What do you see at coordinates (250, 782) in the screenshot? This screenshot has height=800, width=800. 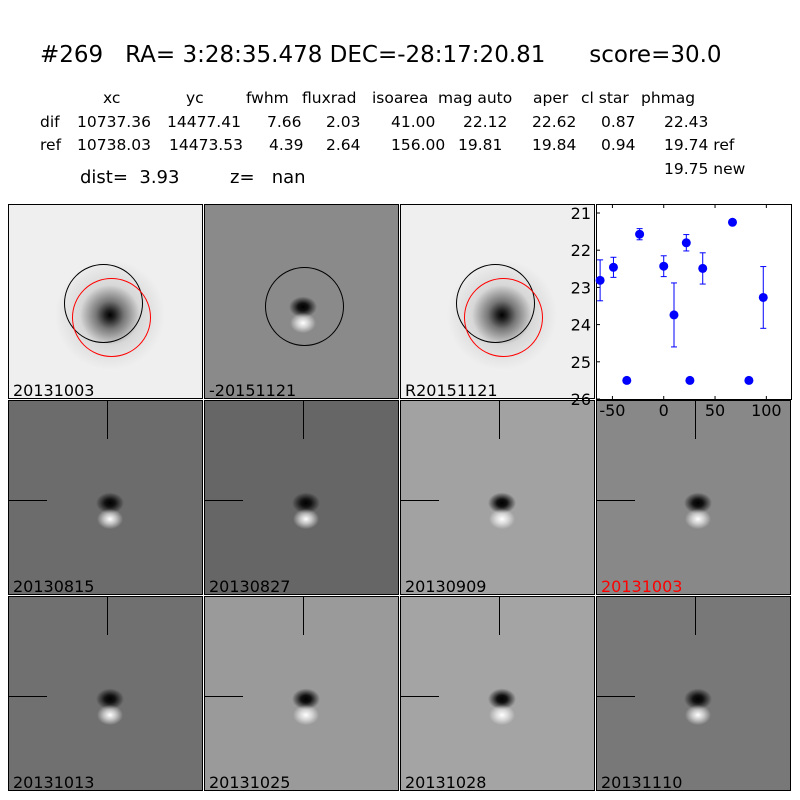 I see `panel-date-label: 20131025` at bounding box center [250, 782].